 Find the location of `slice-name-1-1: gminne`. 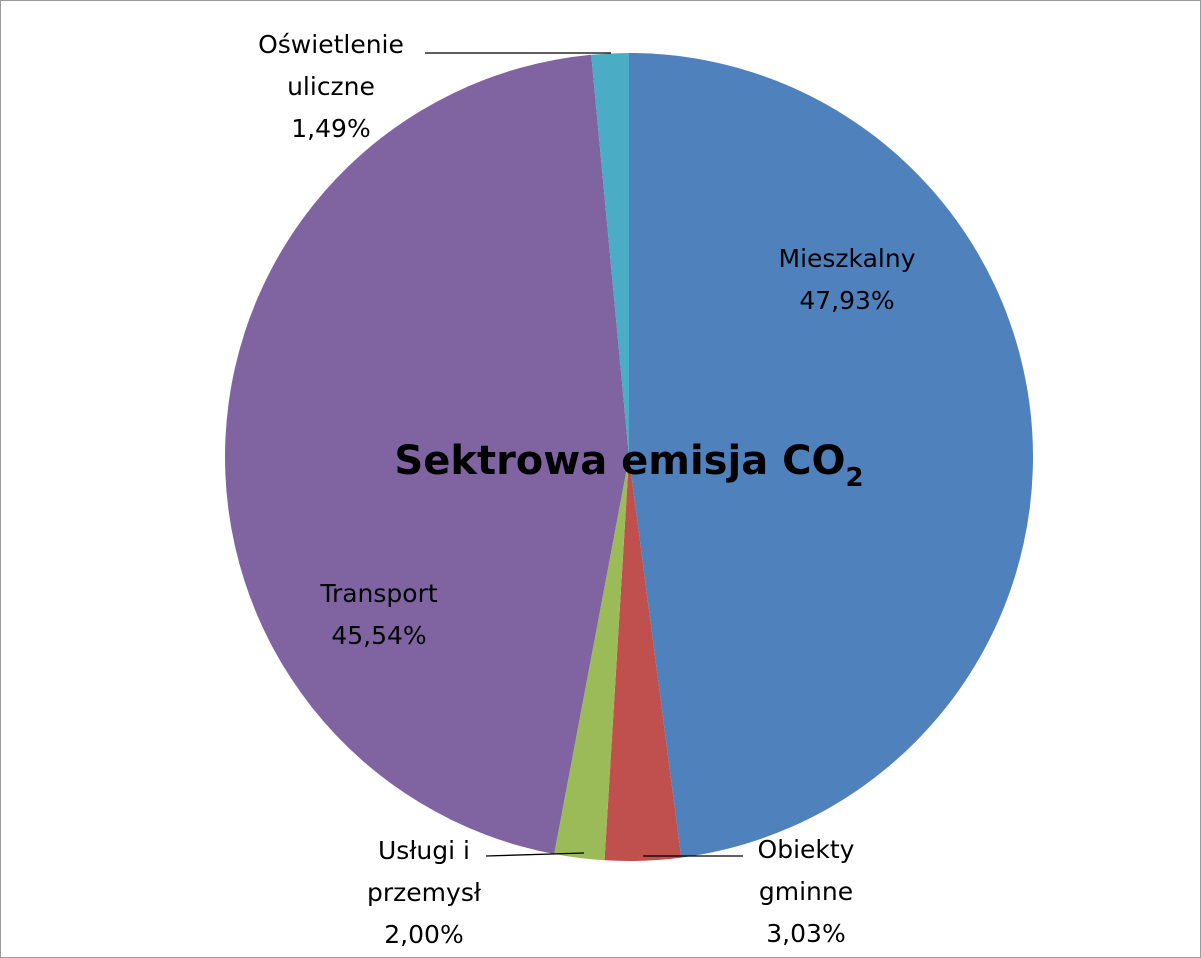

slice-name-1-1: gminne is located at coordinates (806, 891).